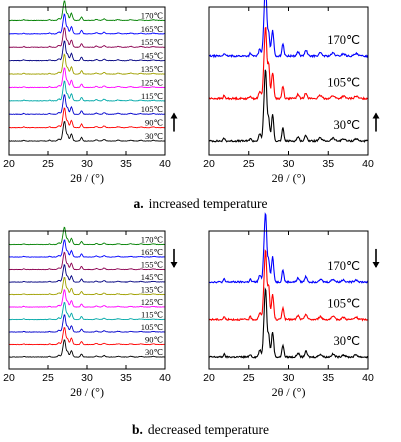  I want to click on caption-a: a. increased temperature, so click(200, 204).